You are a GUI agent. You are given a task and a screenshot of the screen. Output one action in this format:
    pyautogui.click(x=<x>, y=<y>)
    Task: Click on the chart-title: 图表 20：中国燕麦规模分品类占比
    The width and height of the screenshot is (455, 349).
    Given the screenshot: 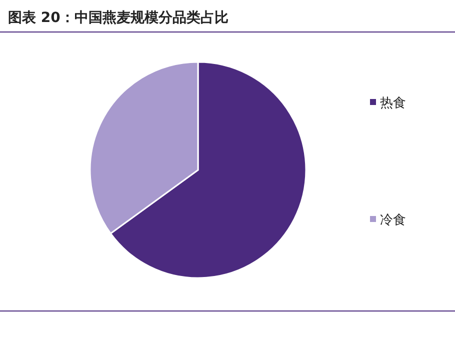 What is the action you would take?
    pyautogui.click(x=118, y=18)
    